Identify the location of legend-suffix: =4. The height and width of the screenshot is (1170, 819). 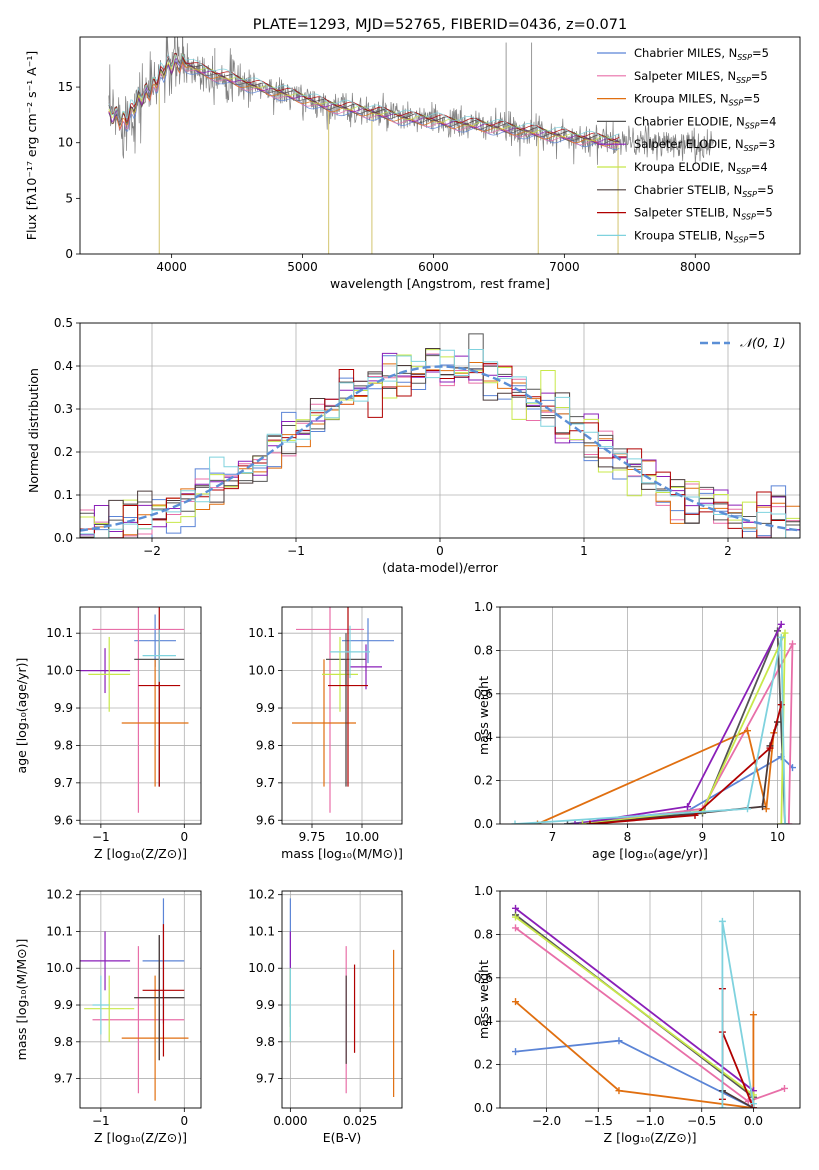
(759, 167).